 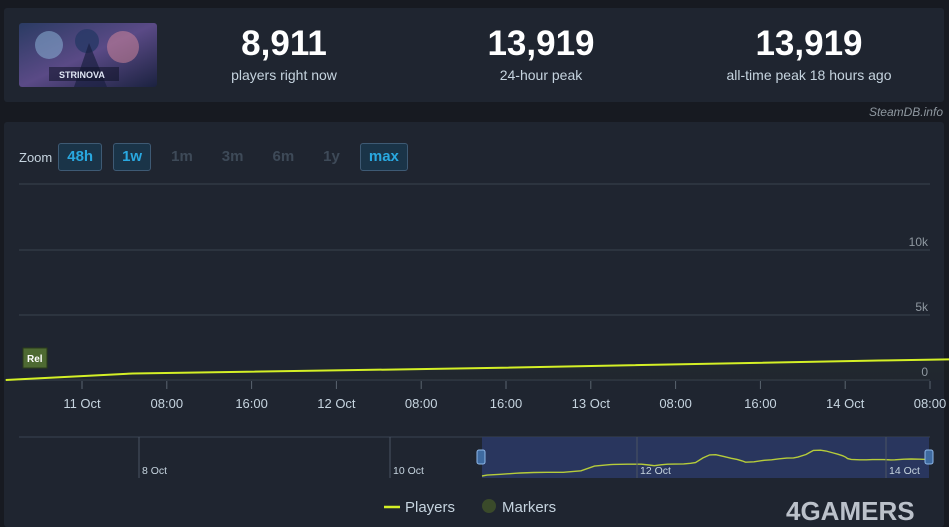 I want to click on chart-legend: Players Markers, so click(x=470, y=507).